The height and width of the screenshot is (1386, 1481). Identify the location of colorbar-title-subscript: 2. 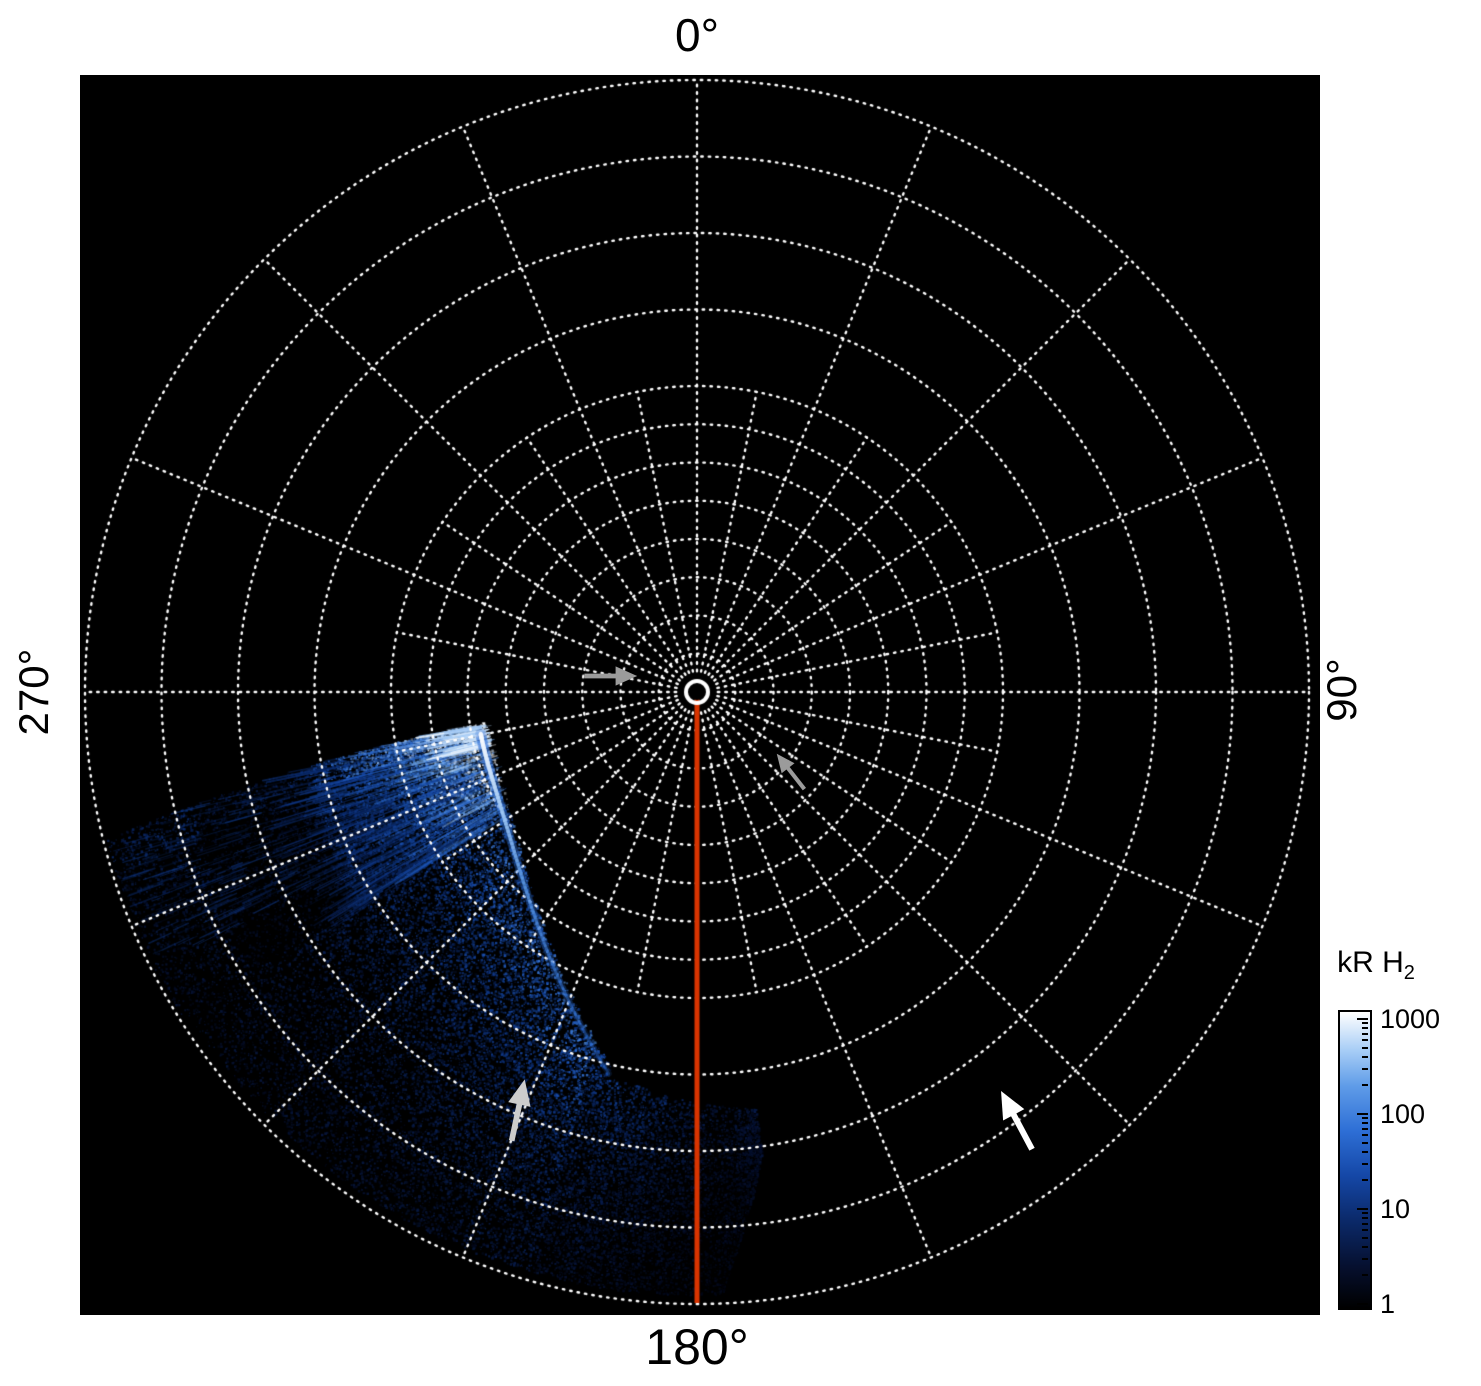
(1409, 973).